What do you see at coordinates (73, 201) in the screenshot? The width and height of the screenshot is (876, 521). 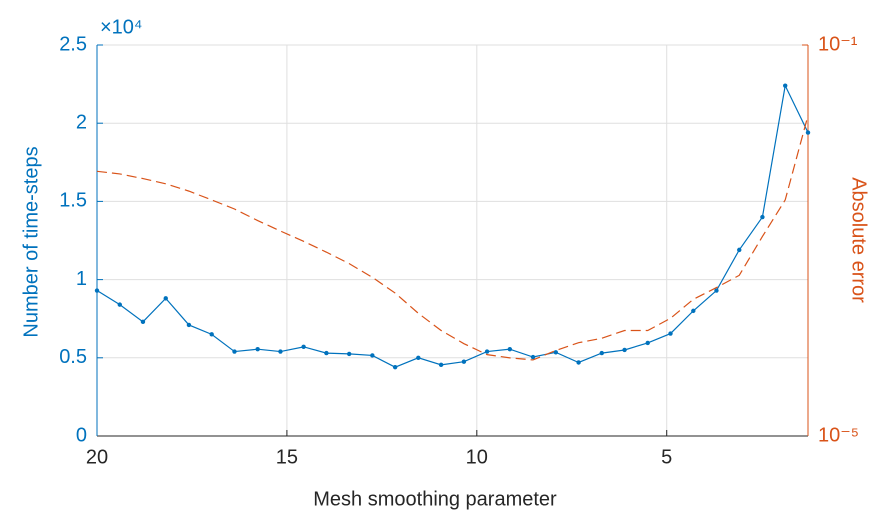 I see `y-tick-label: 1.5` at bounding box center [73, 201].